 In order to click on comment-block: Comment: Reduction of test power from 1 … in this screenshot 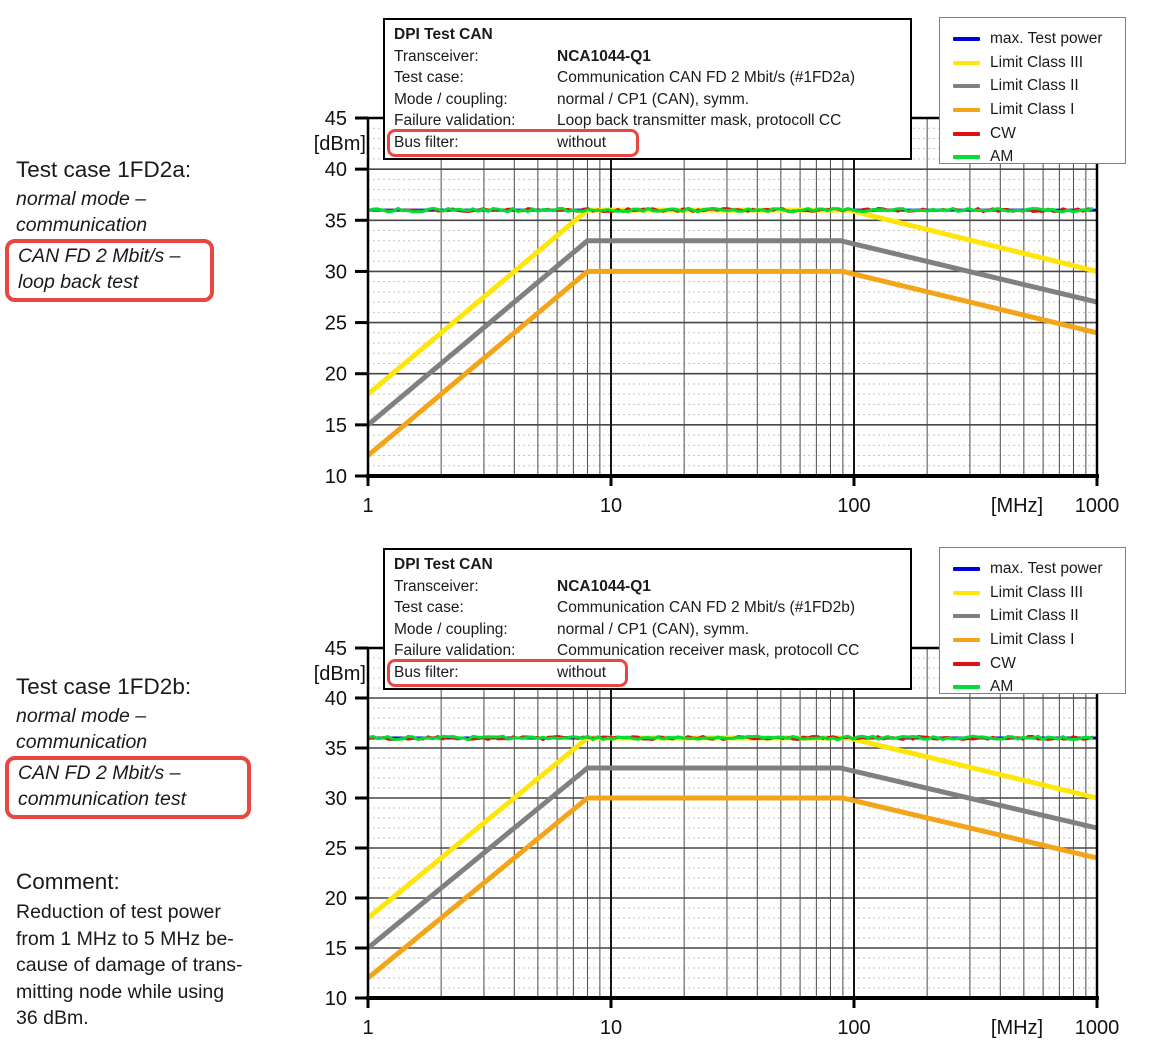, I will do `click(129, 950)`.